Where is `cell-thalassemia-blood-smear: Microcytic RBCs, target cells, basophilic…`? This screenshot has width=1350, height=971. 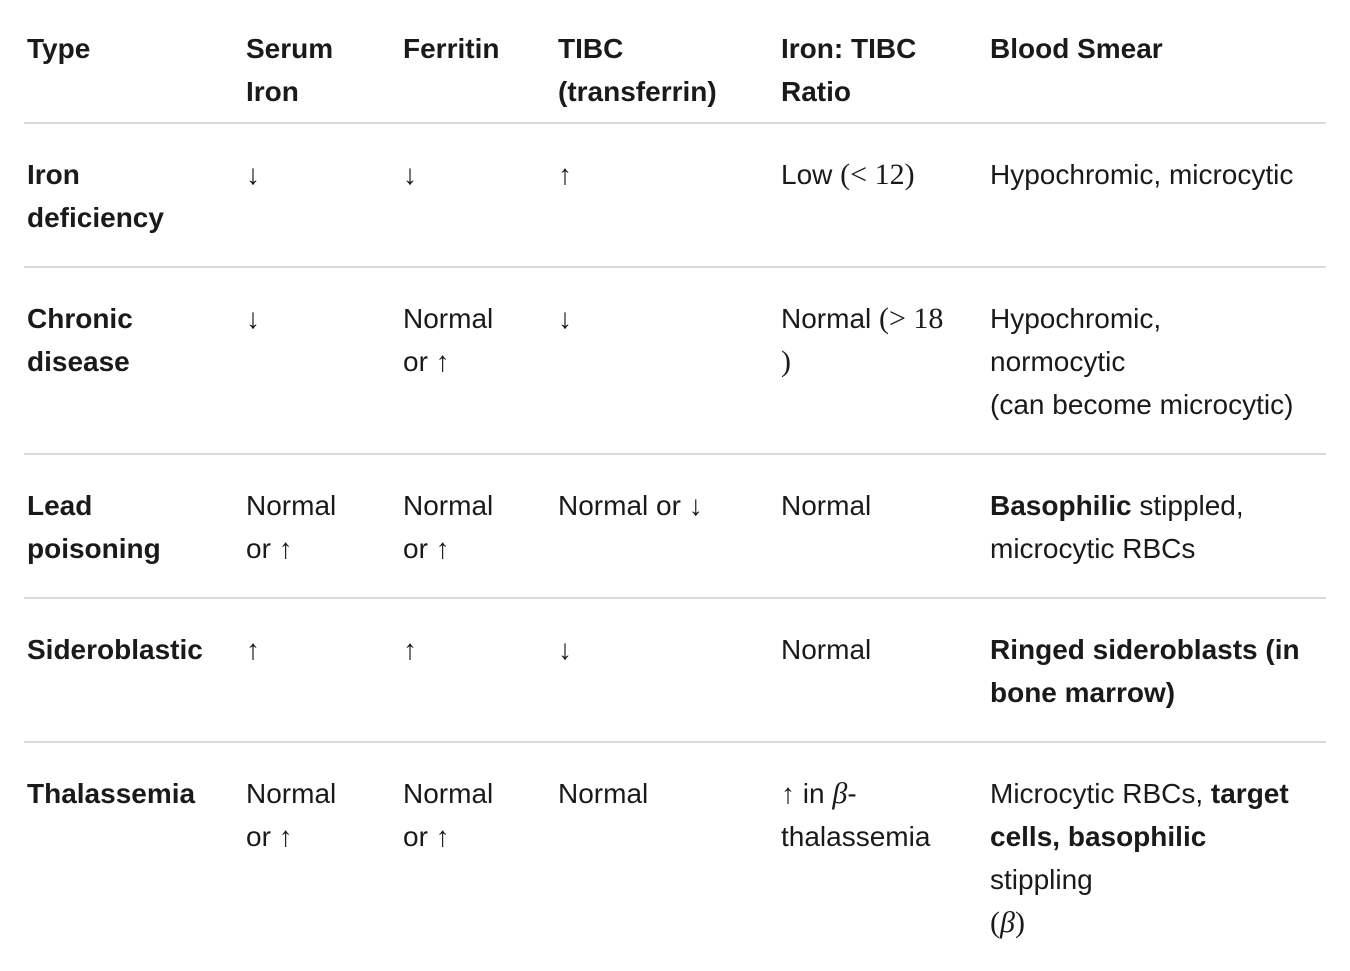 cell-thalassemia-blood-smear: Microcytic RBCs, target cells, basophilic… is located at coordinates (1158, 856).